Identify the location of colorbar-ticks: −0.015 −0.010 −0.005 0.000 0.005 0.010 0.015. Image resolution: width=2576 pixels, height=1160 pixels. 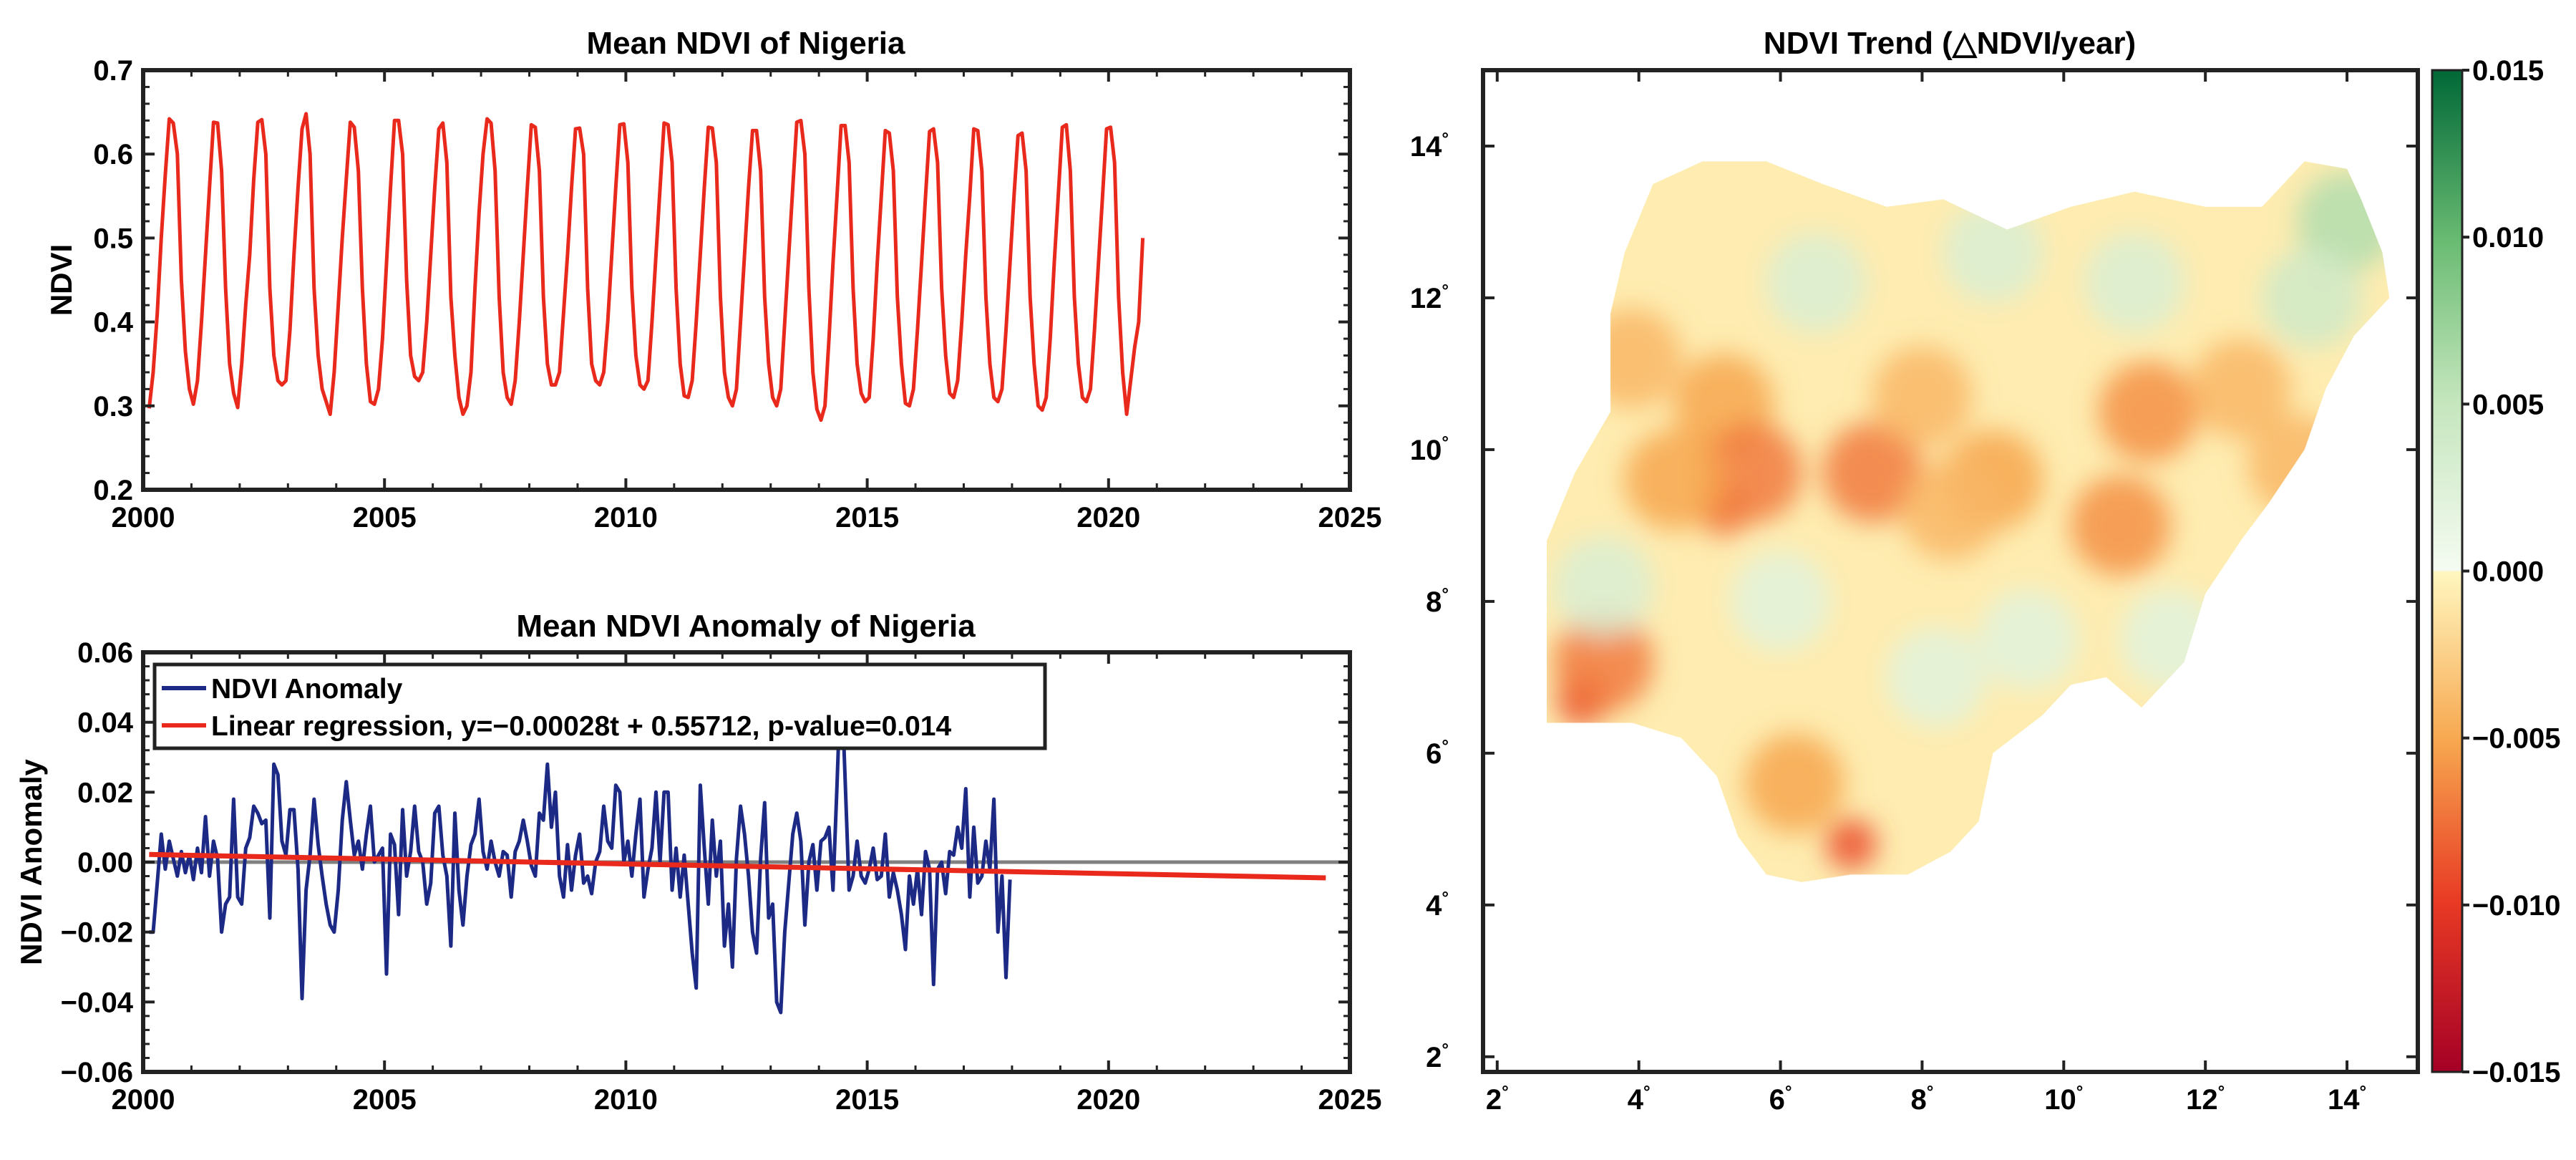
(2511, 571).